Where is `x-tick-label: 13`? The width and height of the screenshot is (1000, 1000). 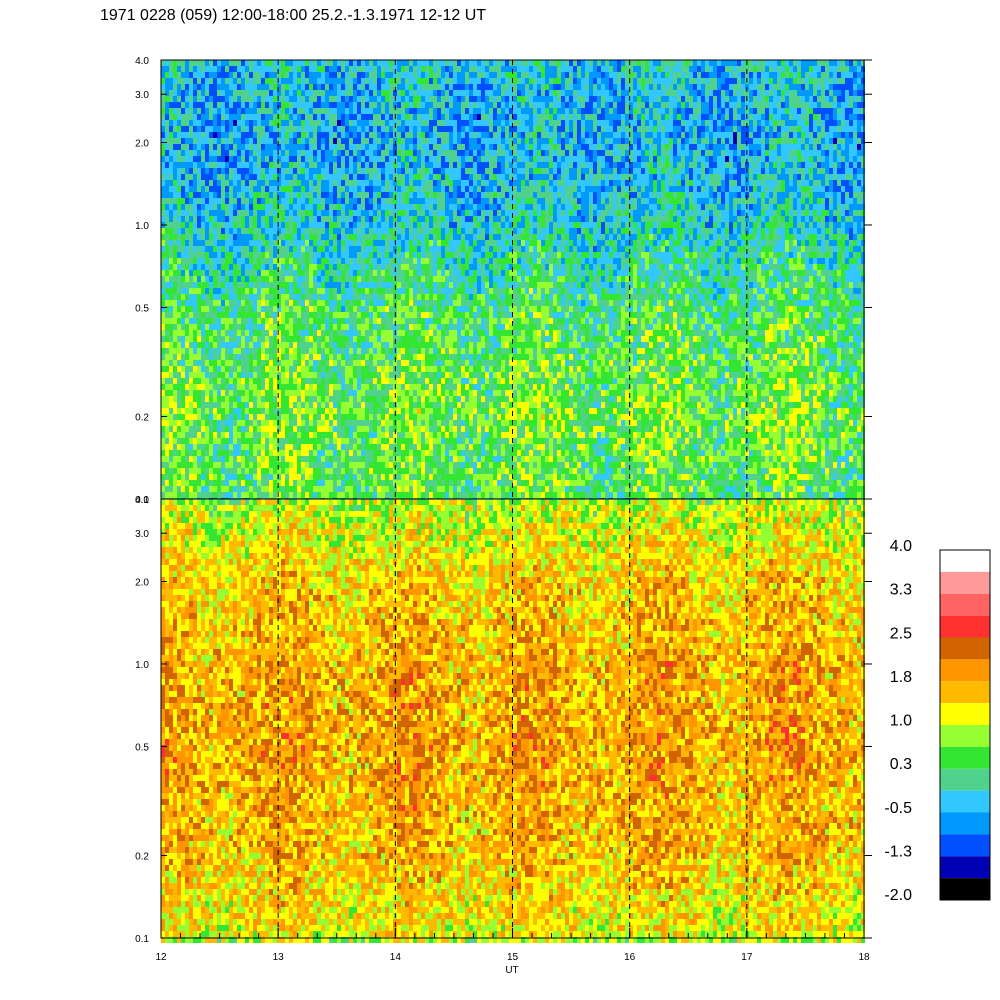 x-tick-label: 13 is located at coordinates (279, 957).